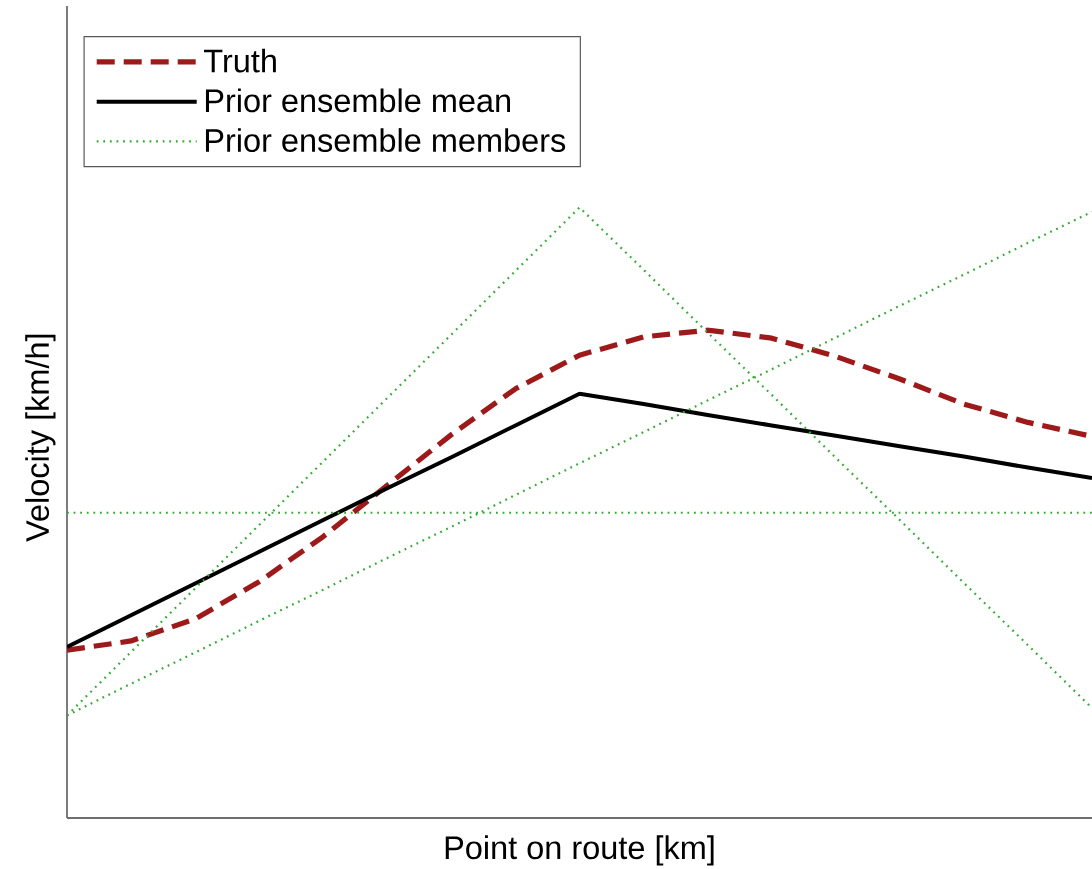  Describe the element at coordinates (385, 140) in the screenshot. I see `legend-label: Prior ensemble members` at that location.